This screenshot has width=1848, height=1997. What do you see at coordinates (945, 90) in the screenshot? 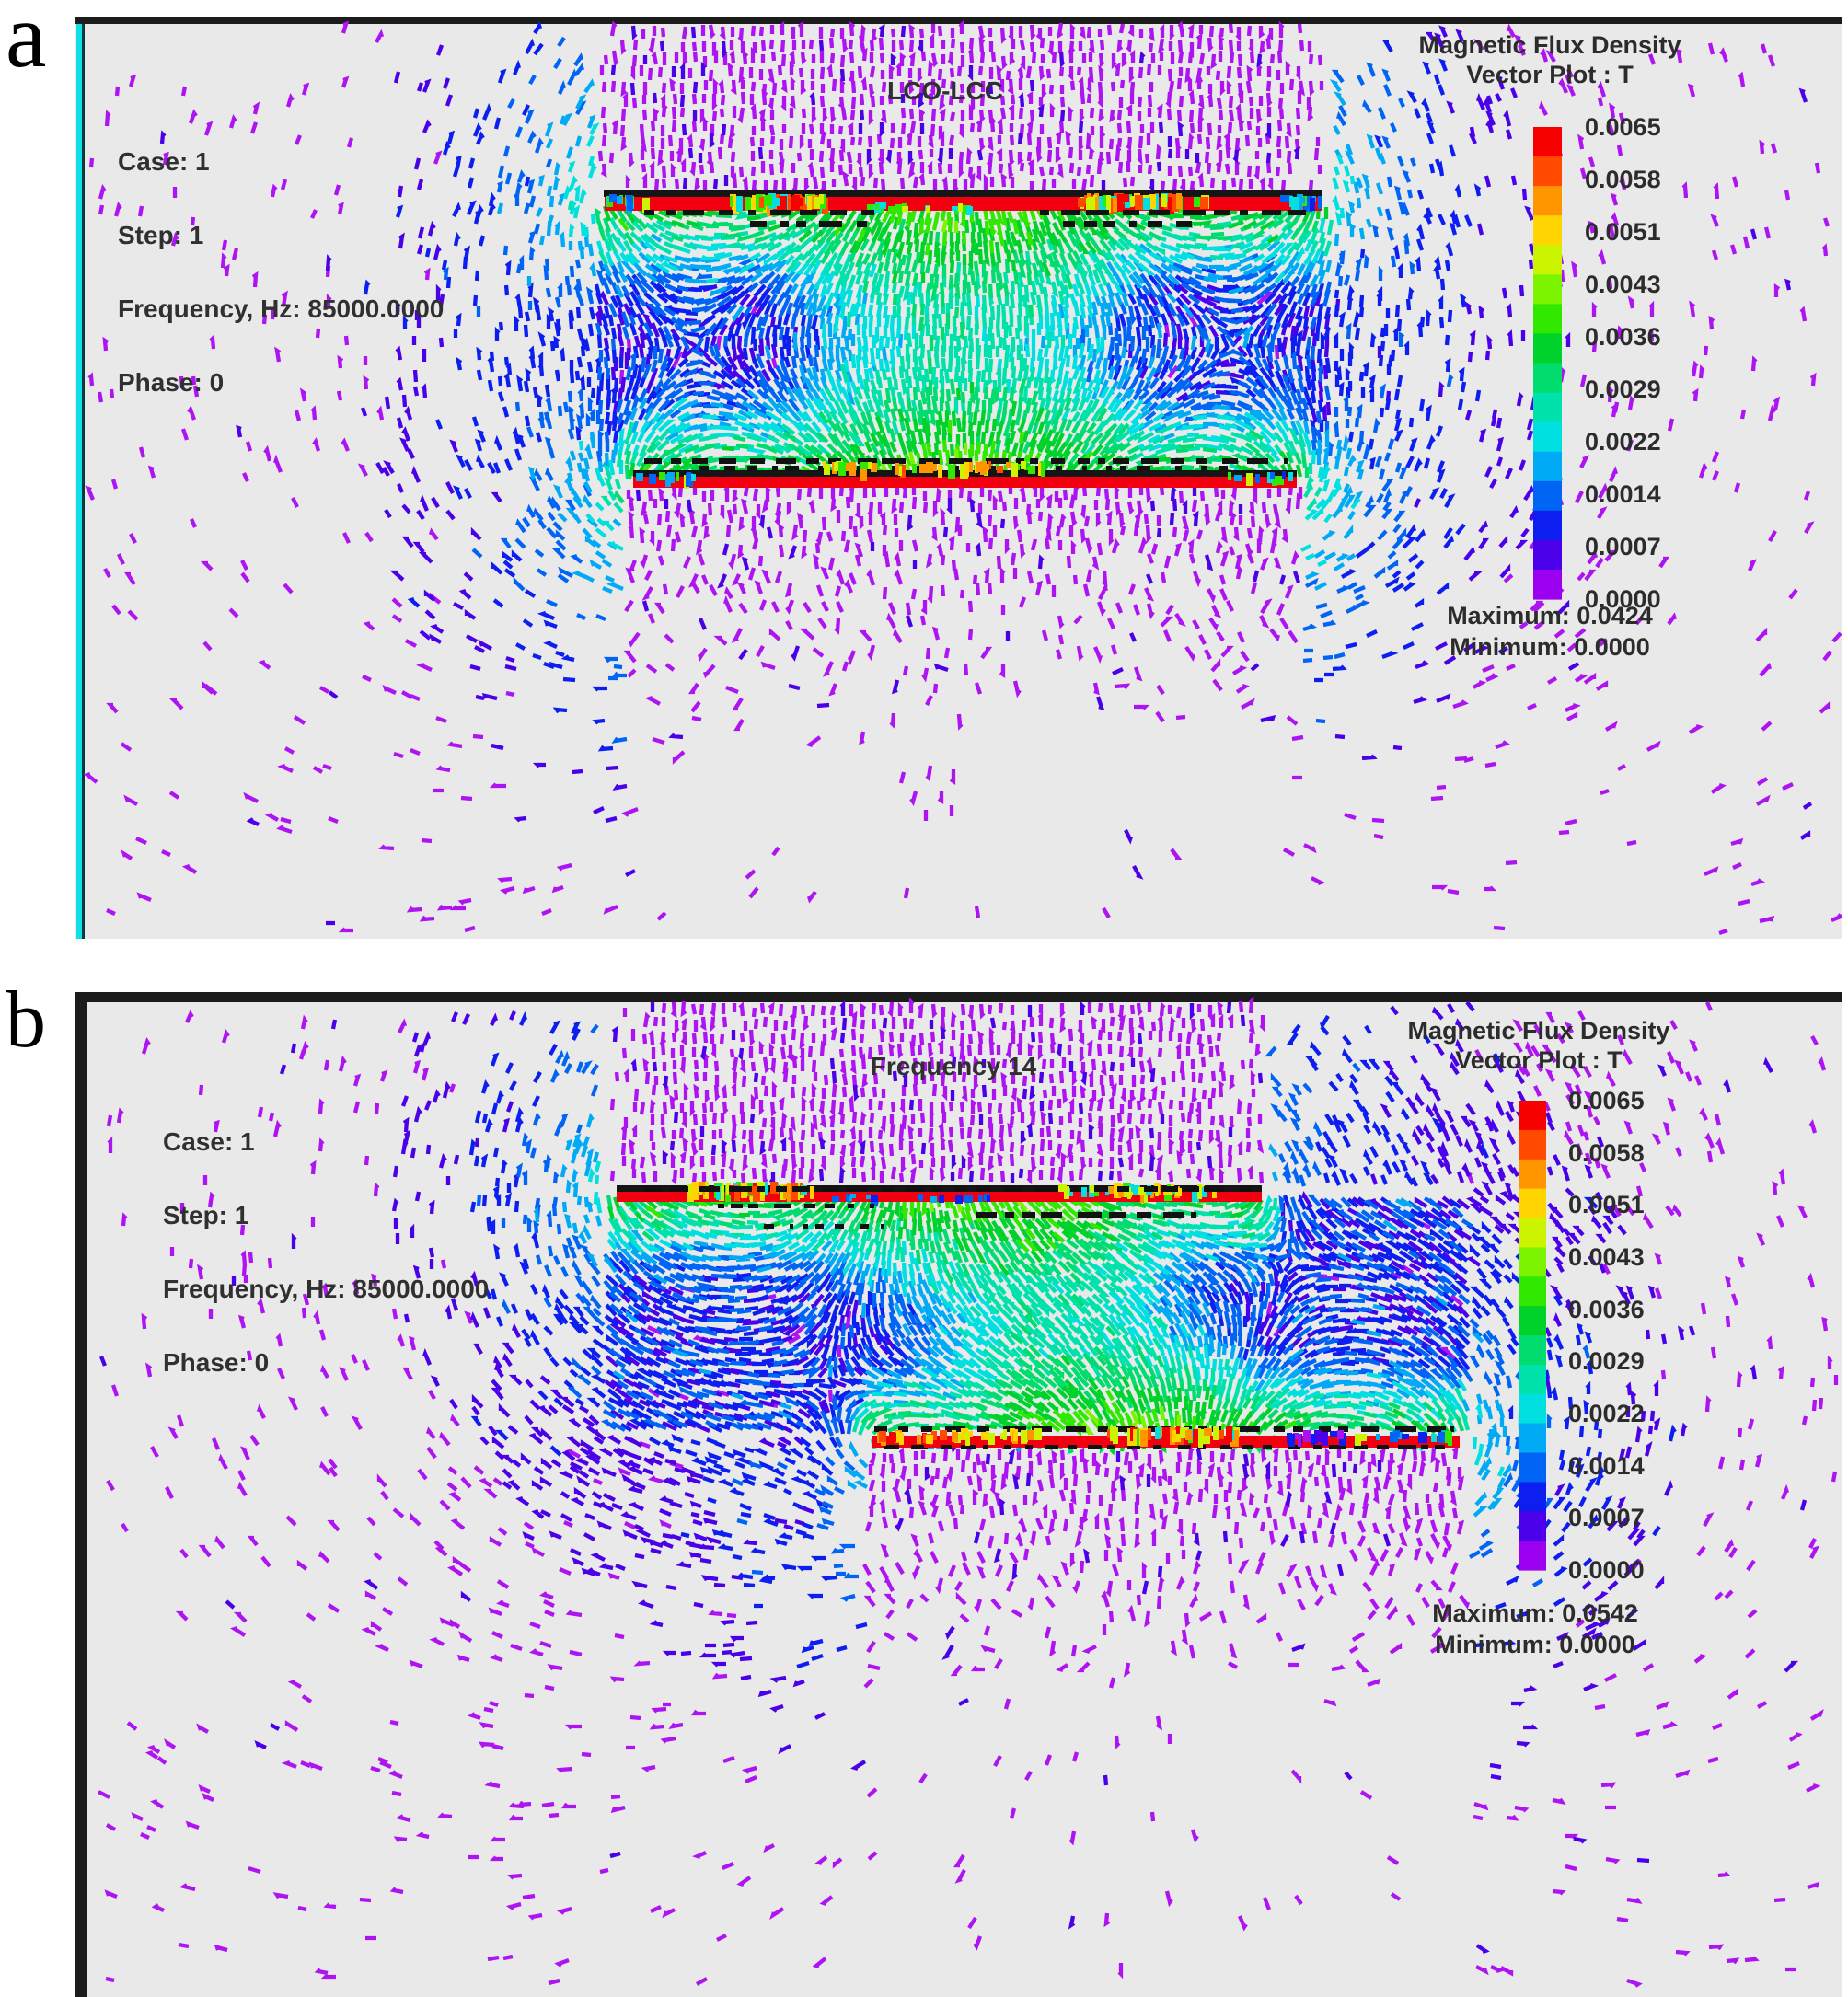
I see `svg-text: LCO-LCC` at bounding box center [945, 90].